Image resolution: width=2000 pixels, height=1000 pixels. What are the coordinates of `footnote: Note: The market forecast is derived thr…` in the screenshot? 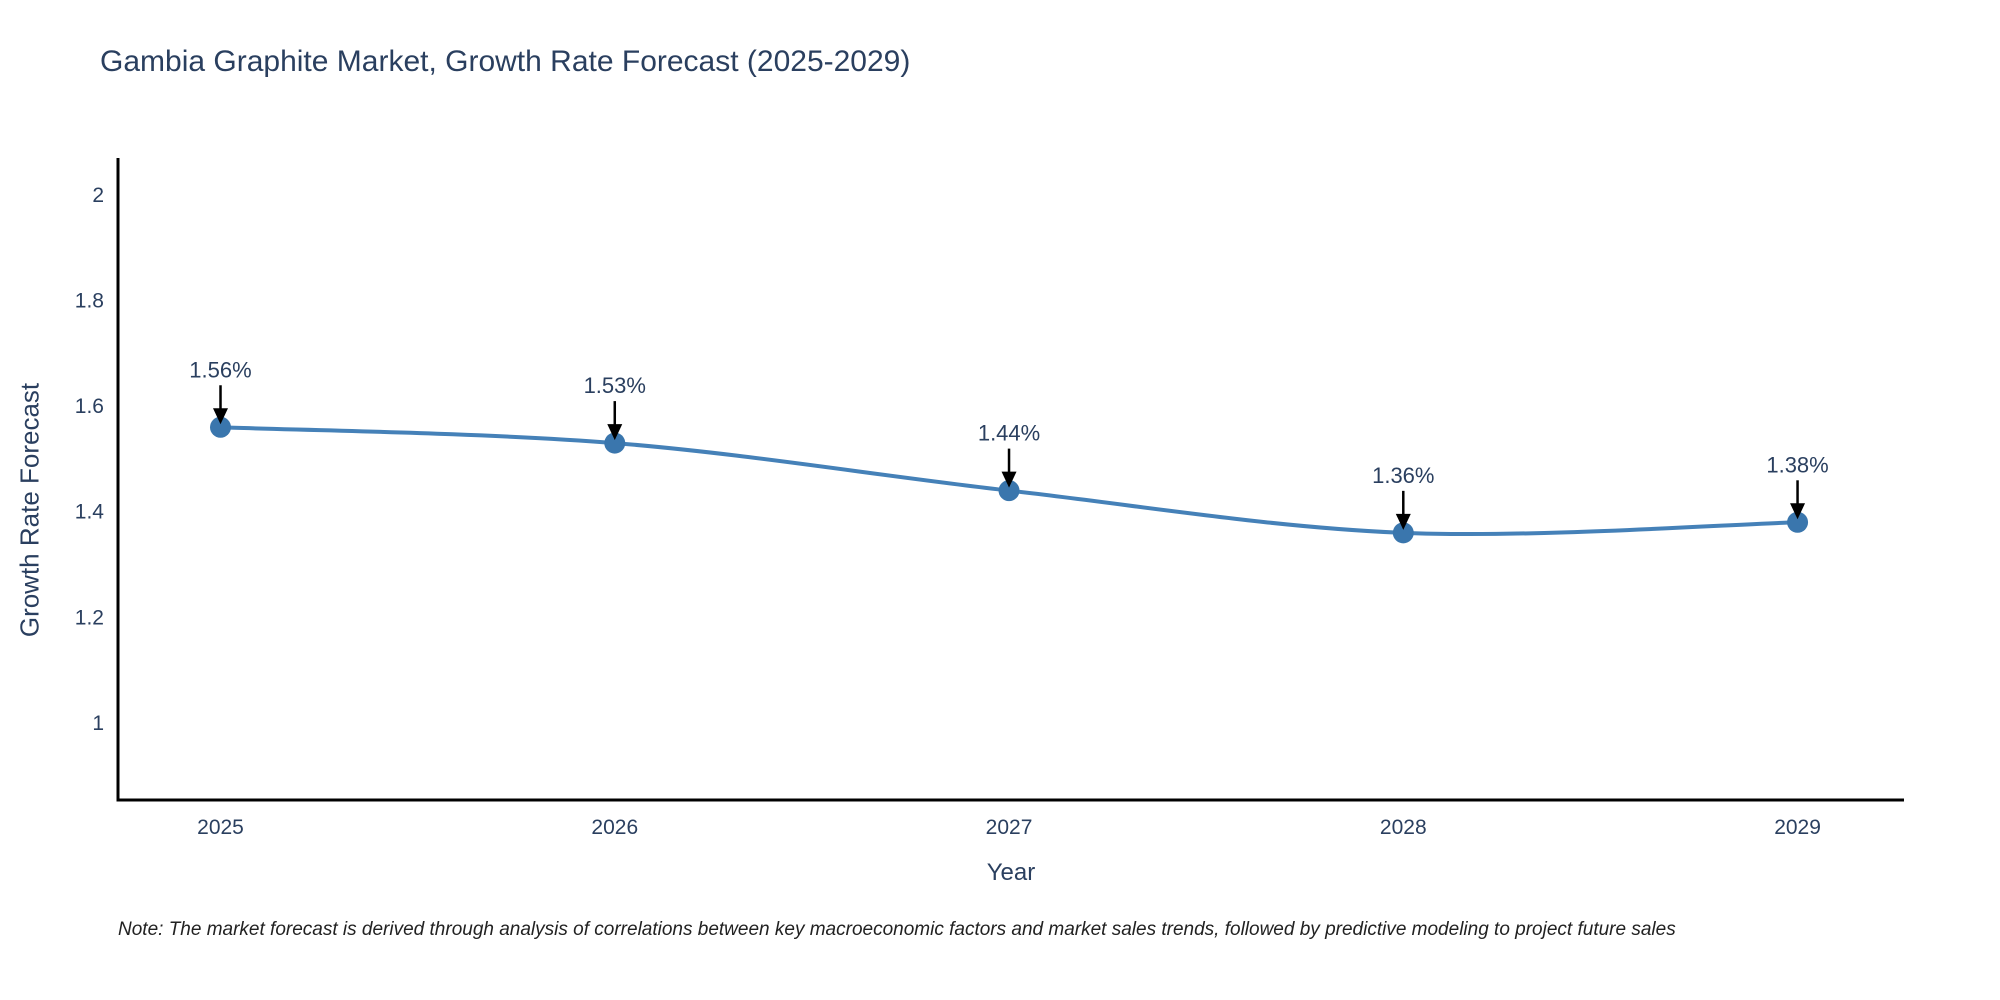 It's located at (897, 929).